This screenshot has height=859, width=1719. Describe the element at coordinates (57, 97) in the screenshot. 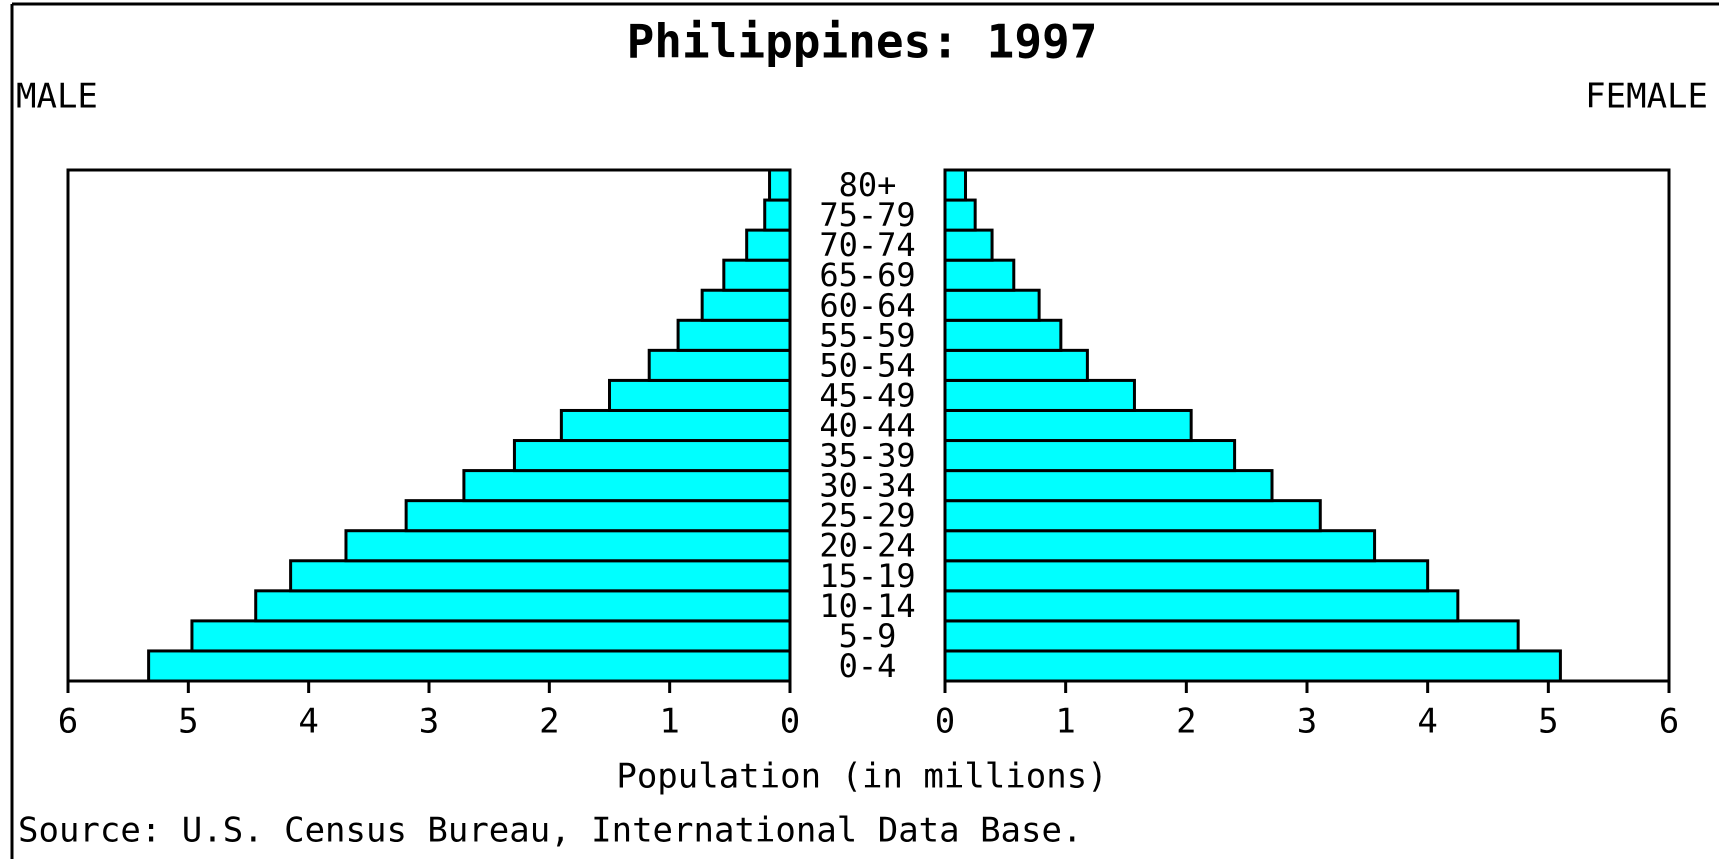

I see `male-label: MALE` at that location.